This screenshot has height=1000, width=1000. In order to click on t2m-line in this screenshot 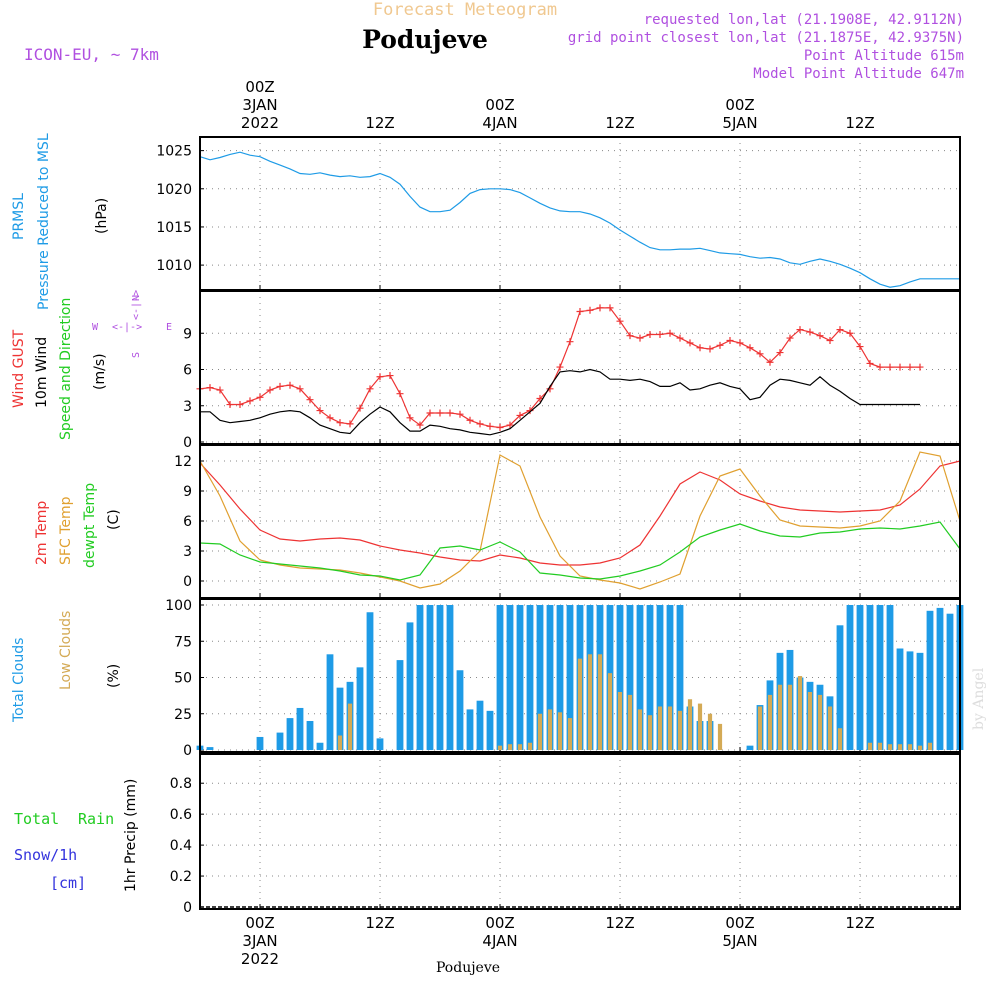, I will do `click(580, 513)`.